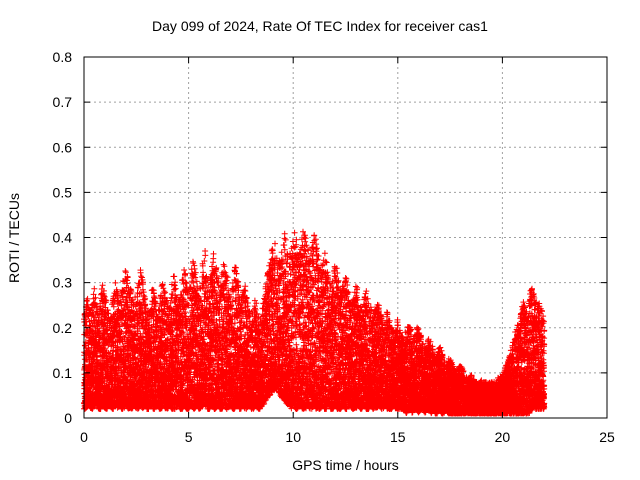 The image size is (640, 480). I want to click on x-axis-label: GPS time / hours, so click(345, 465).